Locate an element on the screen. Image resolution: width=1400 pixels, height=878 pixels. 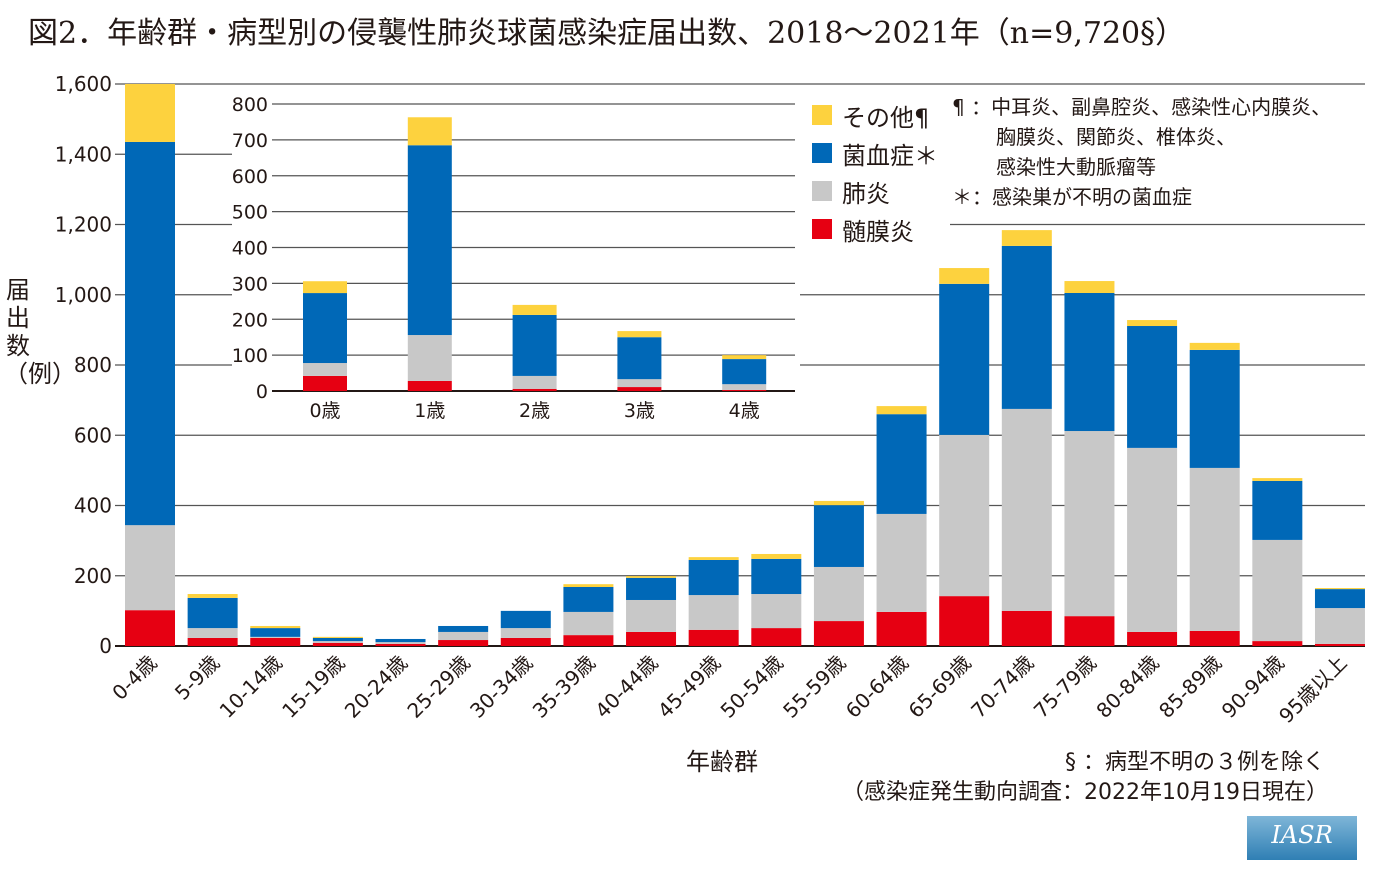
source-note: （感染症発生動向調査：2022年10月19日現在） is located at coordinates (1085, 792).